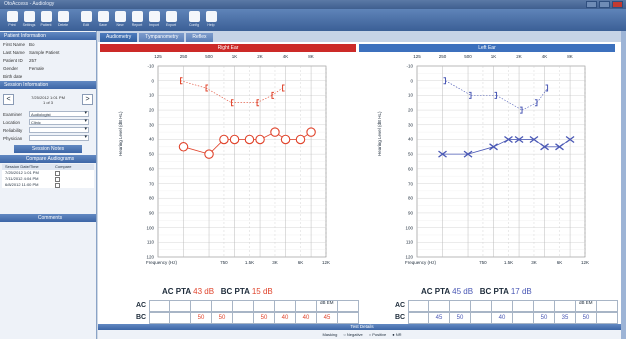  I want to click on save-button: Save, so click(103, 20).